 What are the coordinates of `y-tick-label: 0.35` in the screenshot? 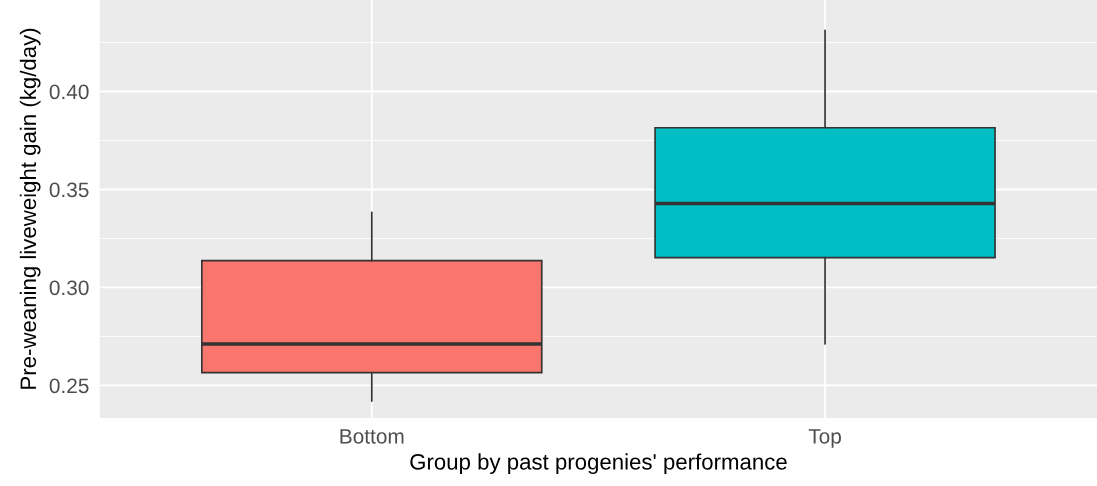 It's located at (69, 190).